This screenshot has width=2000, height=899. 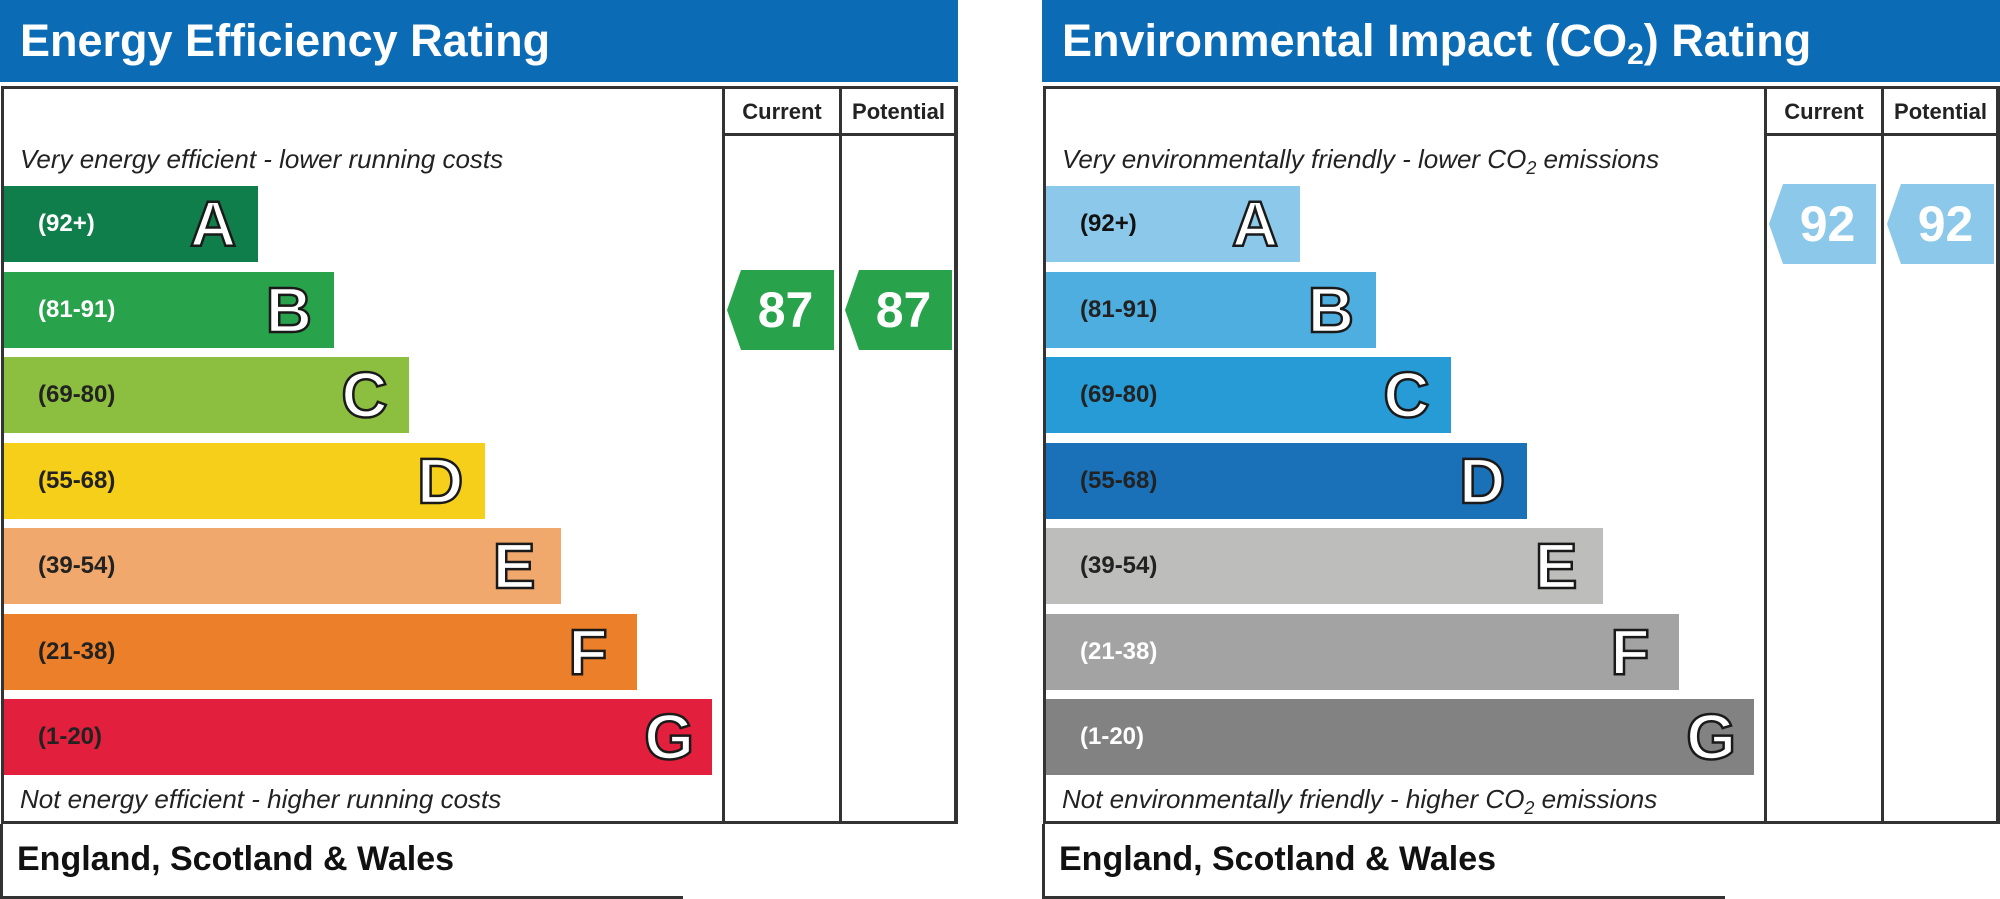 I want to click on potential-rating-value: 92, so click(x=1945, y=224).